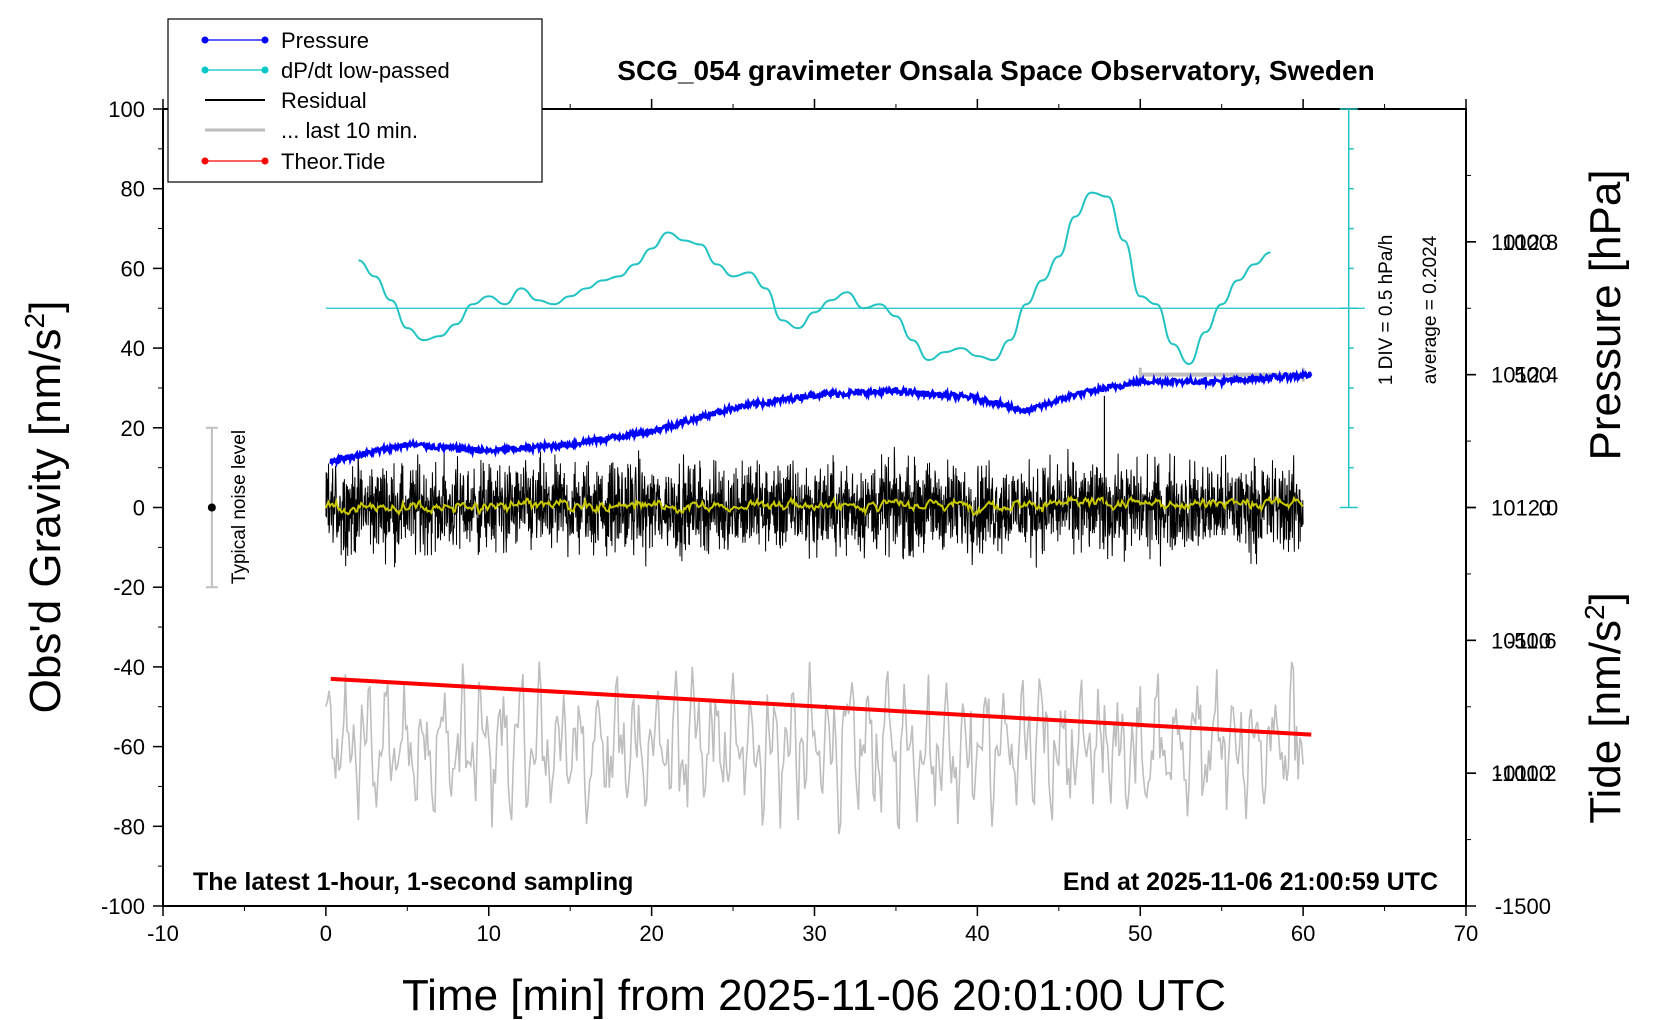  Describe the element at coordinates (1430, 309) in the screenshot. I see `average-label: average = 0.2024` at that location.